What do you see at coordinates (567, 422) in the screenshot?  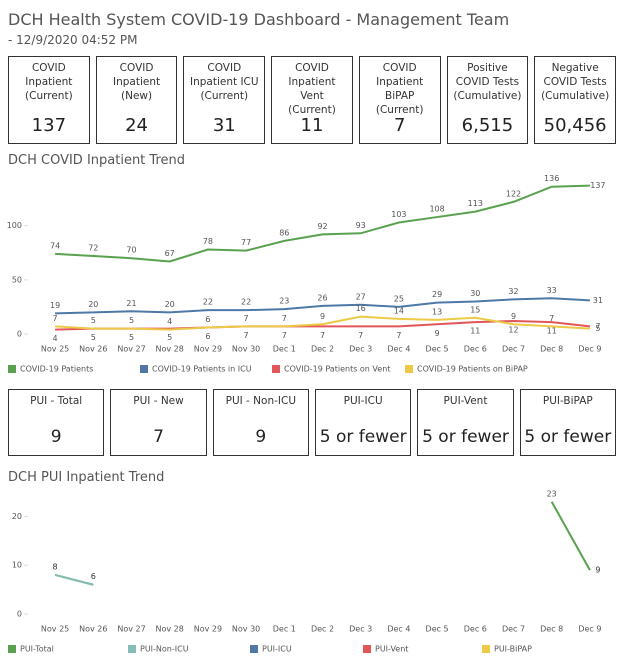 I see `kpi-card: PUI-BiPAP 5 or fewer` at bounding box center [567, 422].